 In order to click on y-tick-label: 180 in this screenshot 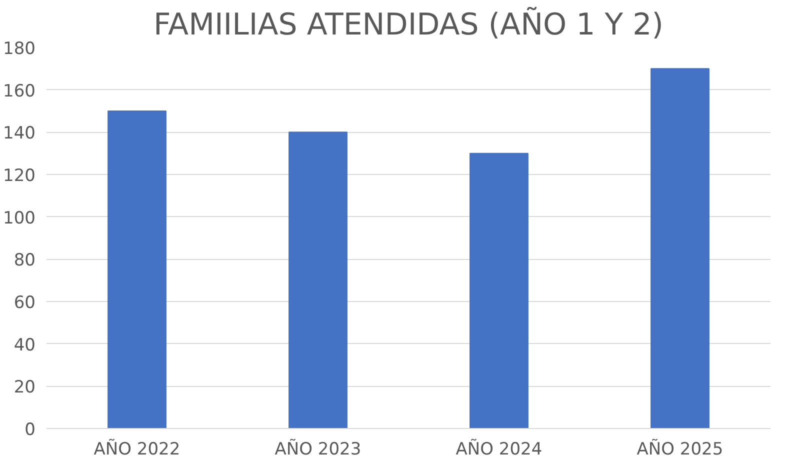, I will do `click(19, 49)`.